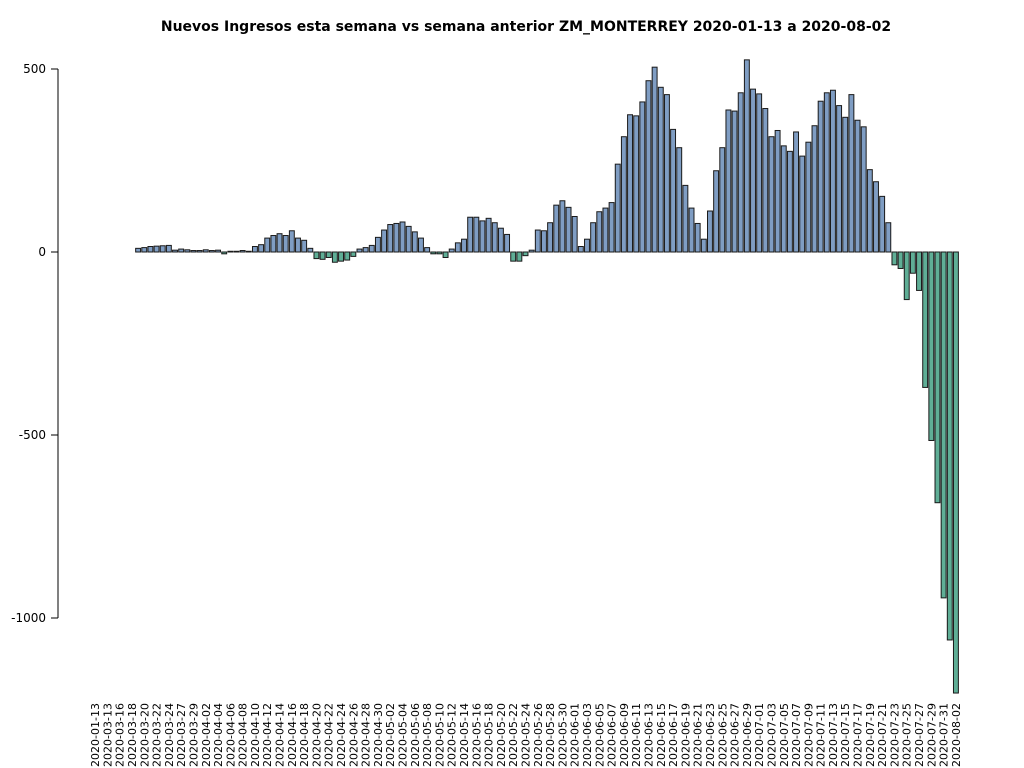 The image size is (1024, 768). What do you see at coordinates (292, 735) in the screenshot?
I see `x-tick-label: 2020-04-16` at bounding box center [292, 735].